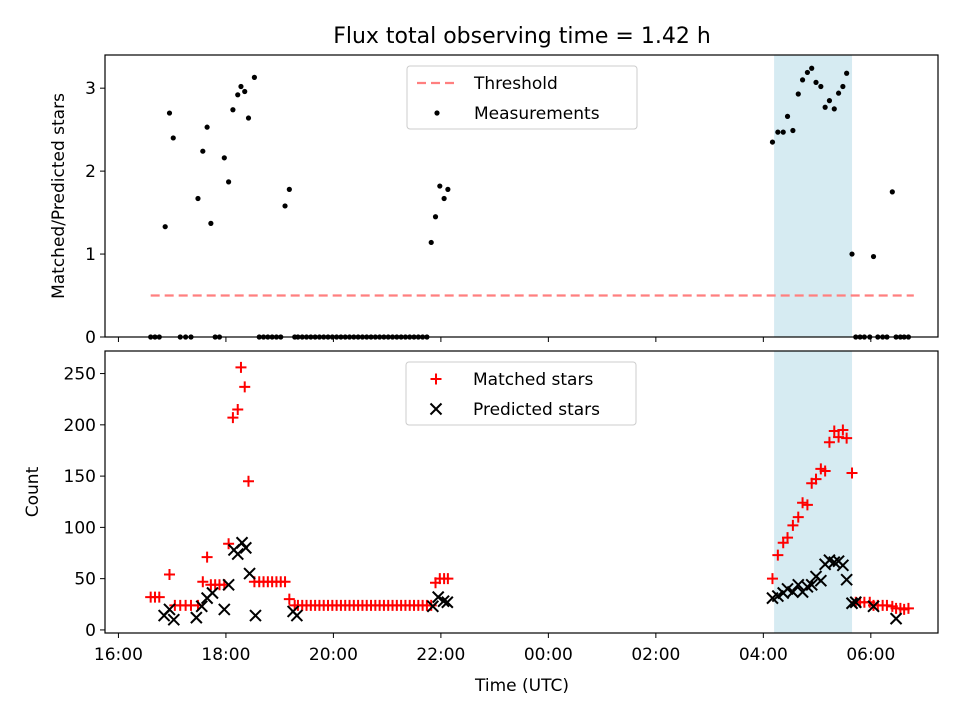  Describe the element at coordinates (494, 649) in the screenshot. I see `bottom-x-ticks: 16:00 18:00 20:00 22:00 00:00 02:00 04:00 06:00` at that location.